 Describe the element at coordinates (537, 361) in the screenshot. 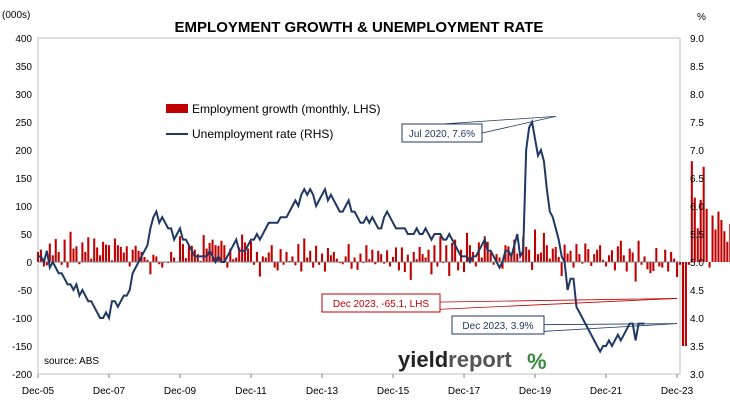

I see `brand-percent-icon: %` at that location.